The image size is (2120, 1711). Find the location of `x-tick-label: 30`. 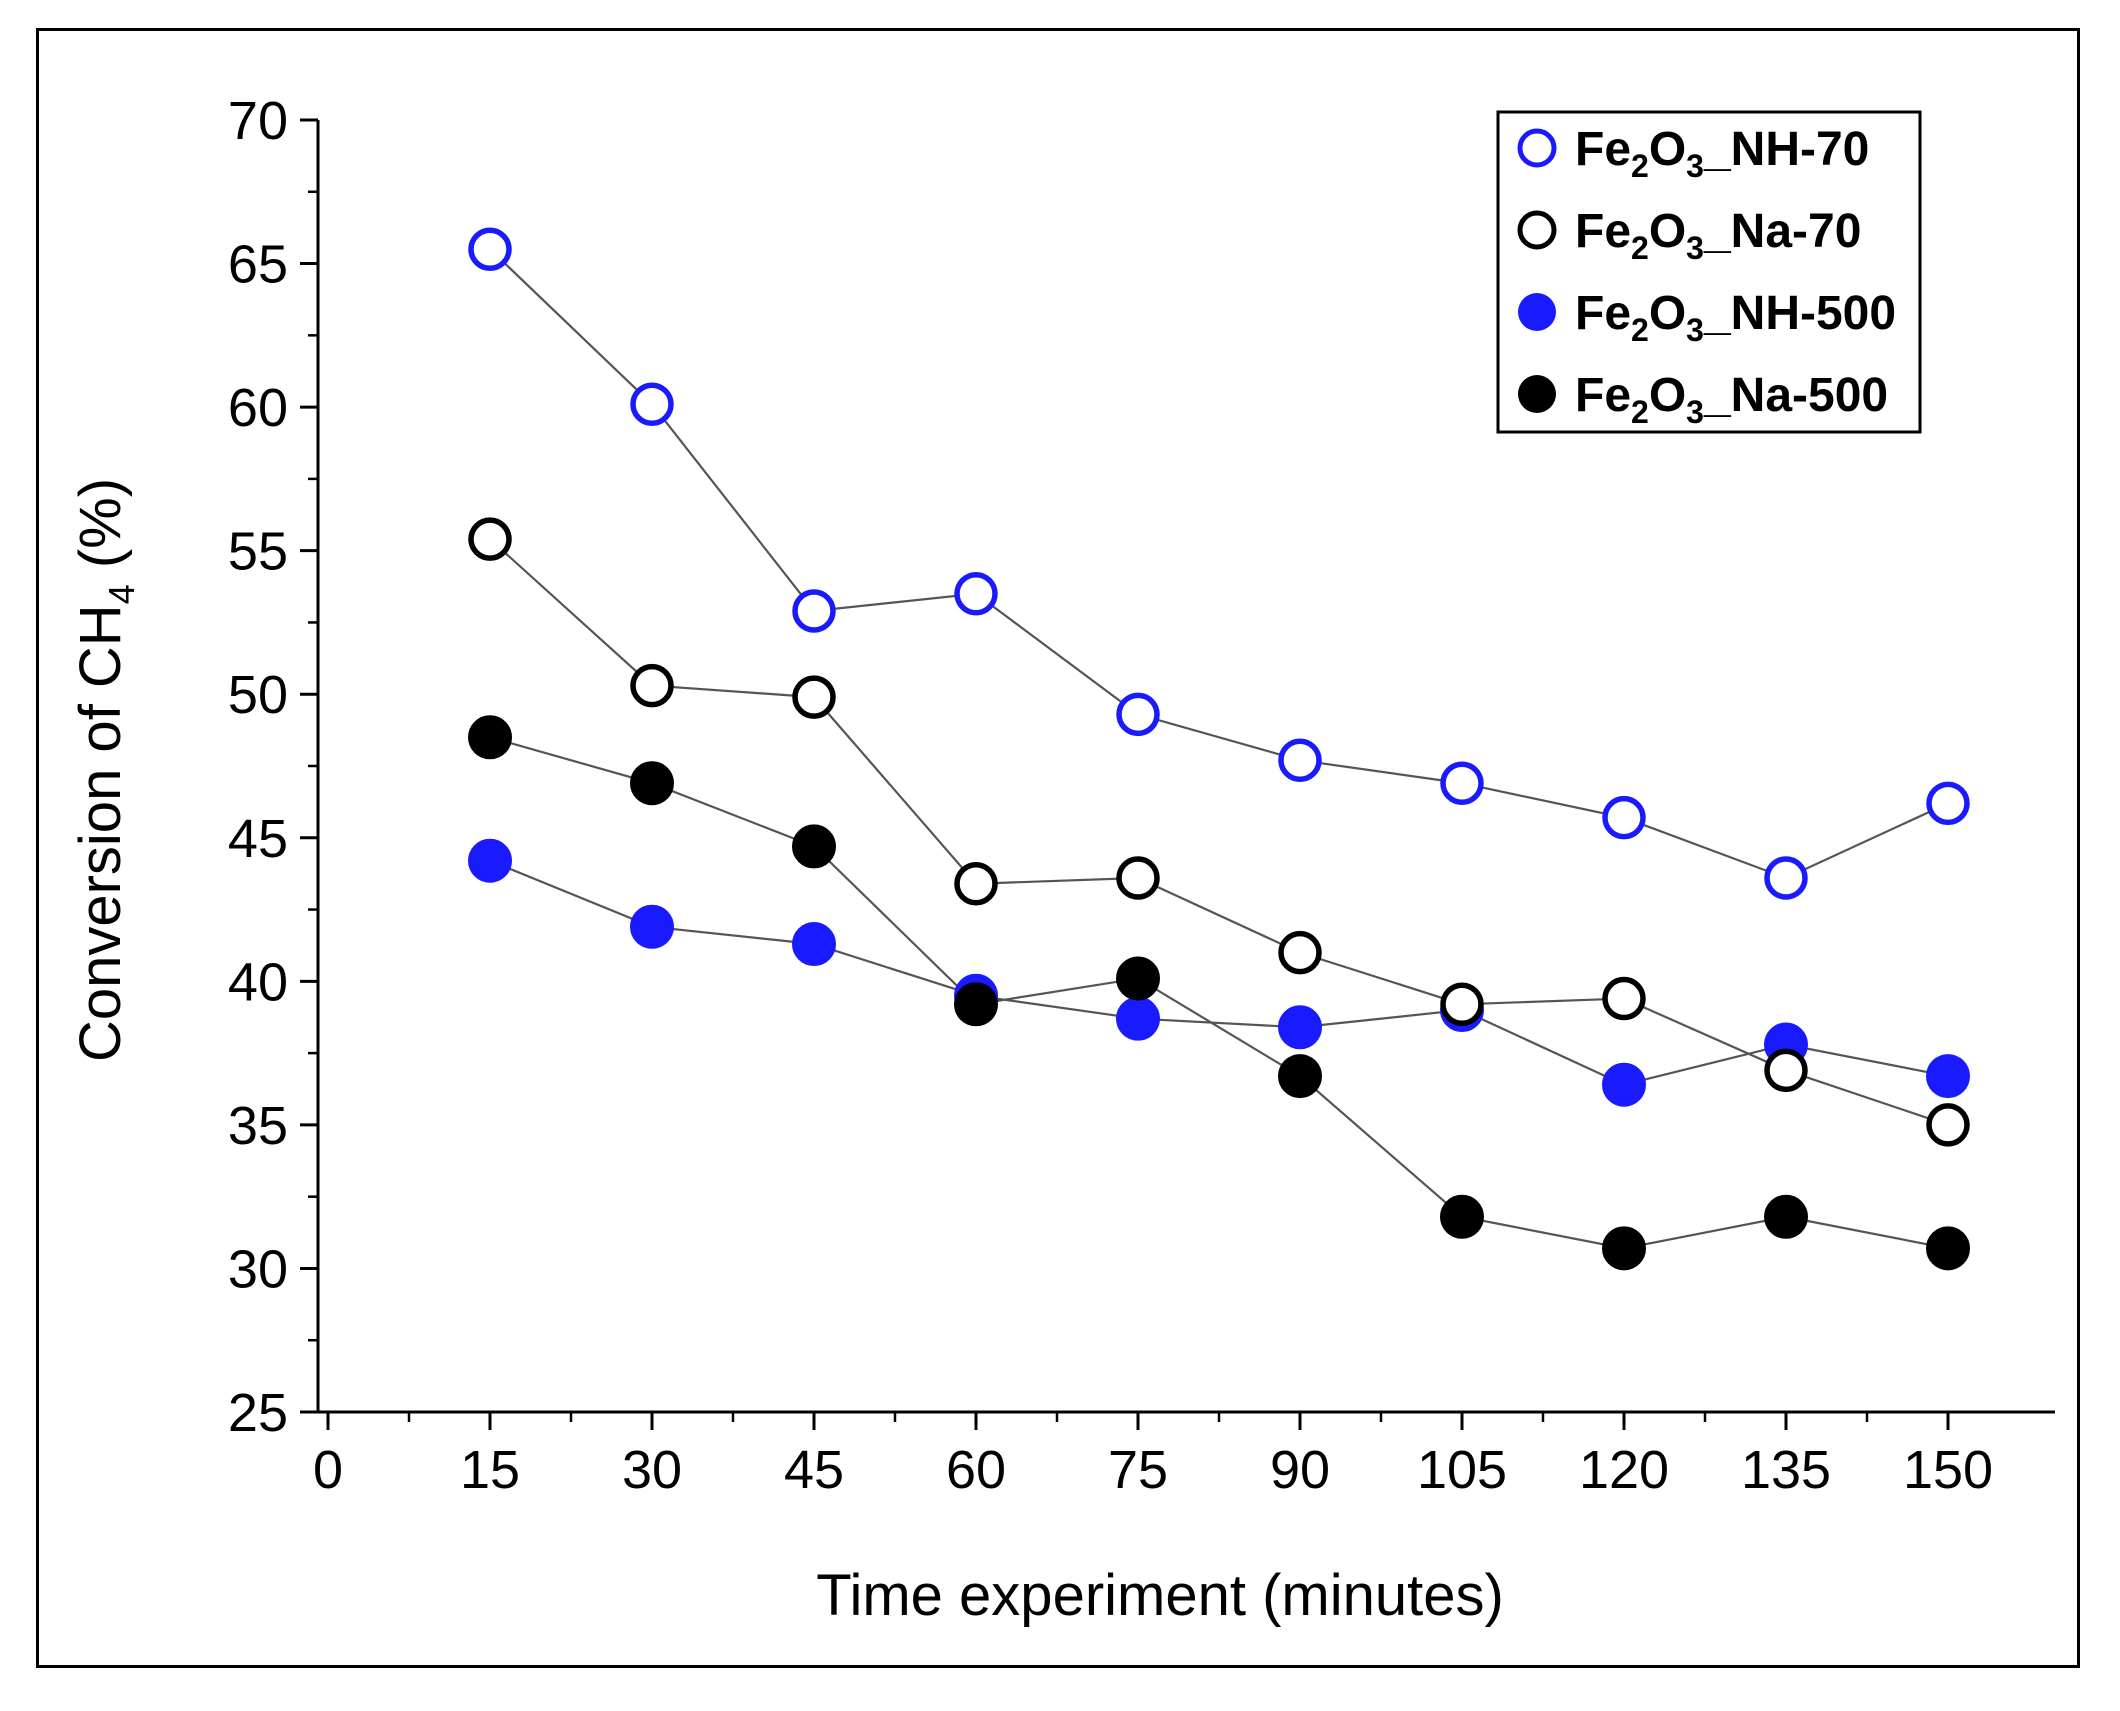

x-tick-label: 30 is located at coordinates (652, 1470).